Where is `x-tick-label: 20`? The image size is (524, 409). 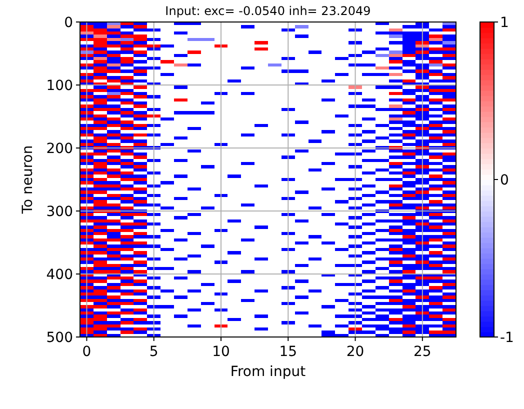
x-tick-label: 20 is located at coordinates (355, 352).